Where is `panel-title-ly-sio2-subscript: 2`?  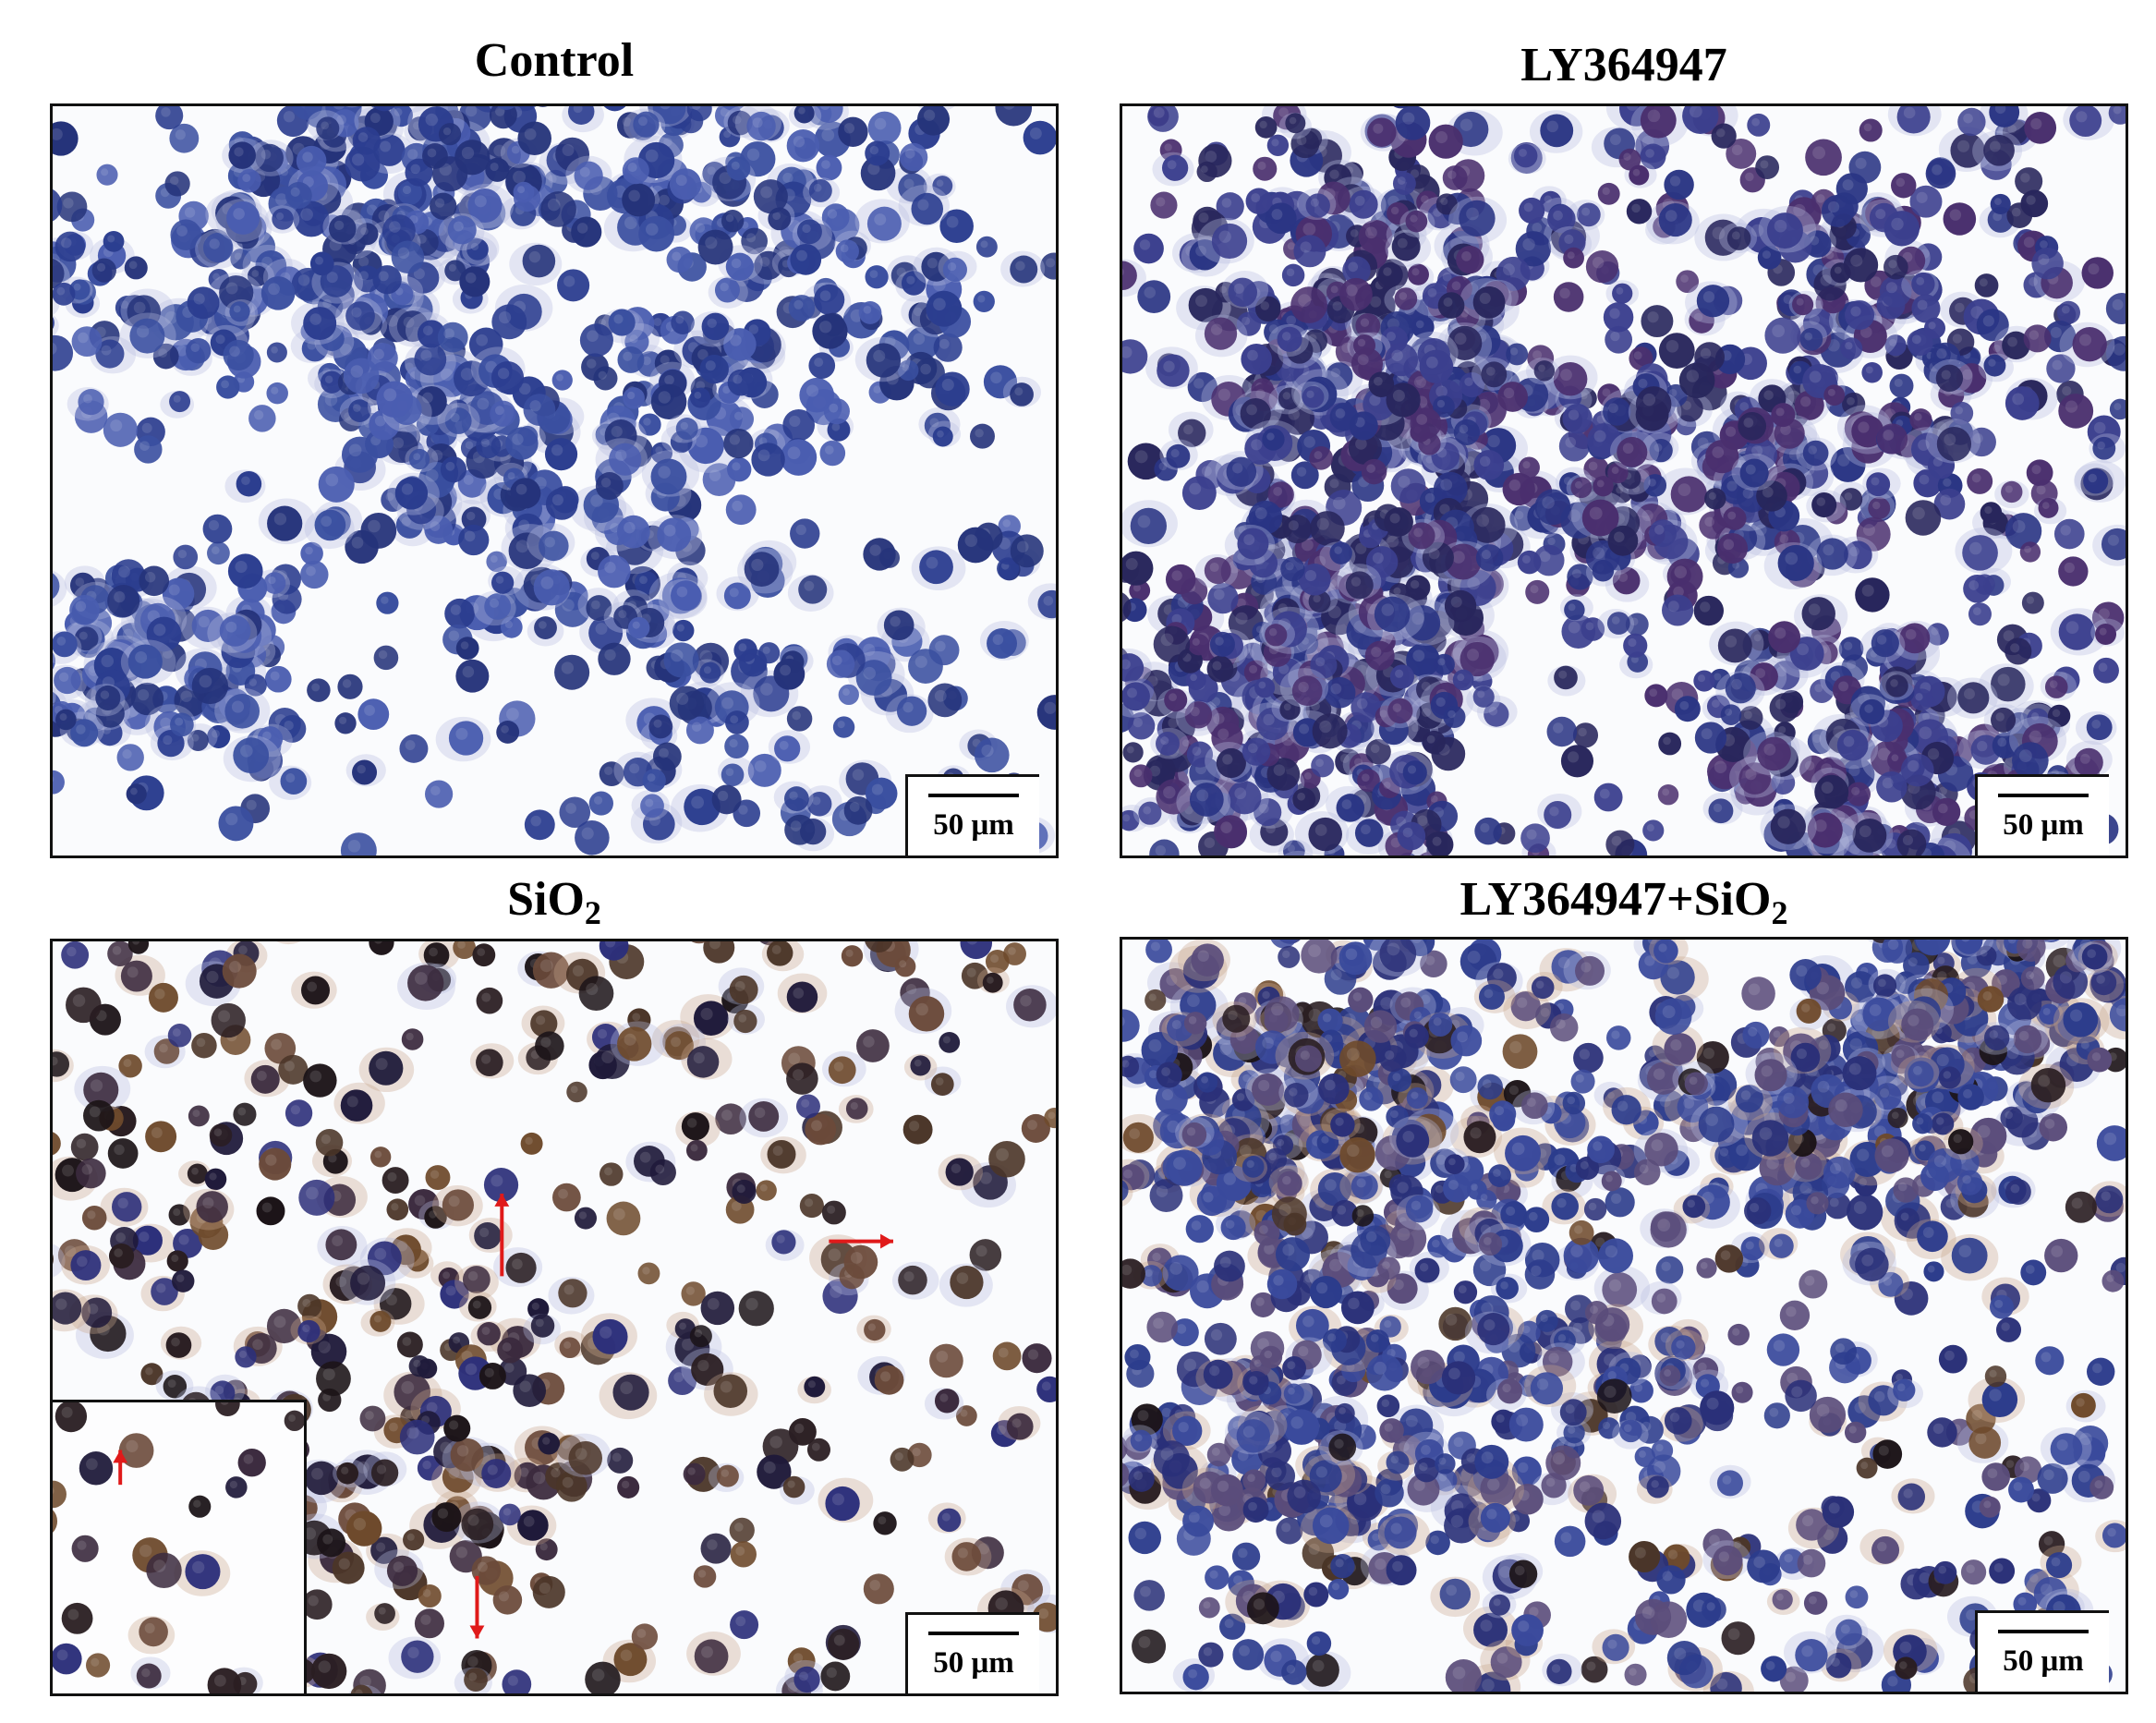 panel-title-ly-sio2-subscript: 2 is located at coordinates (1779, 913).